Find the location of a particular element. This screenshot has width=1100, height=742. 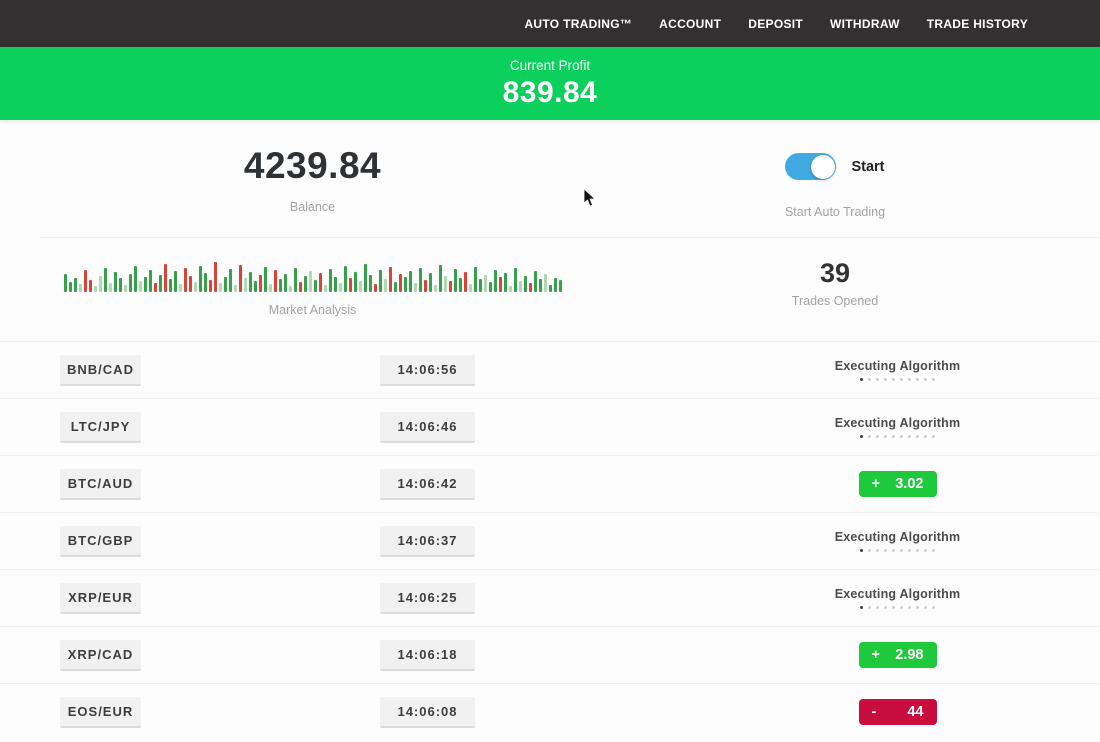

market-analysis-chart is located at coordinates (312, 275).